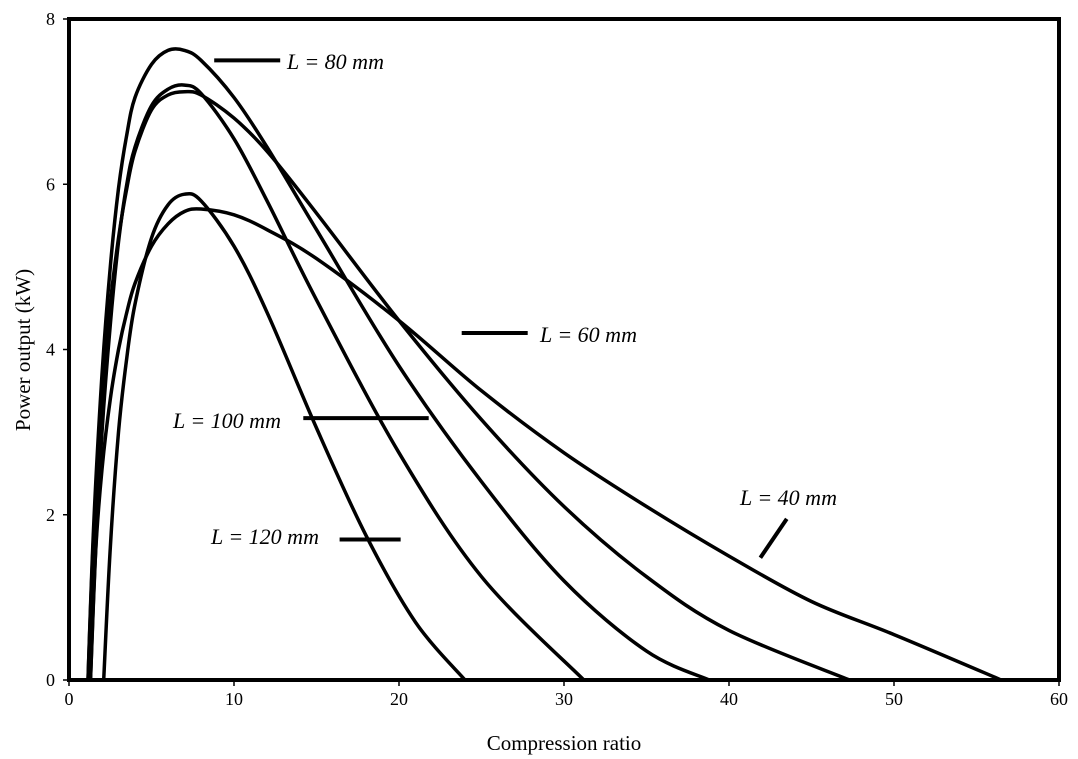 Image resolution: width=1078 pixels, height=759 pixels. What do you see at coordinates (335, 61) in the screenshot?
I see `annotation-label-80mm: L = 80 mm` at bounding box center [335, 61].